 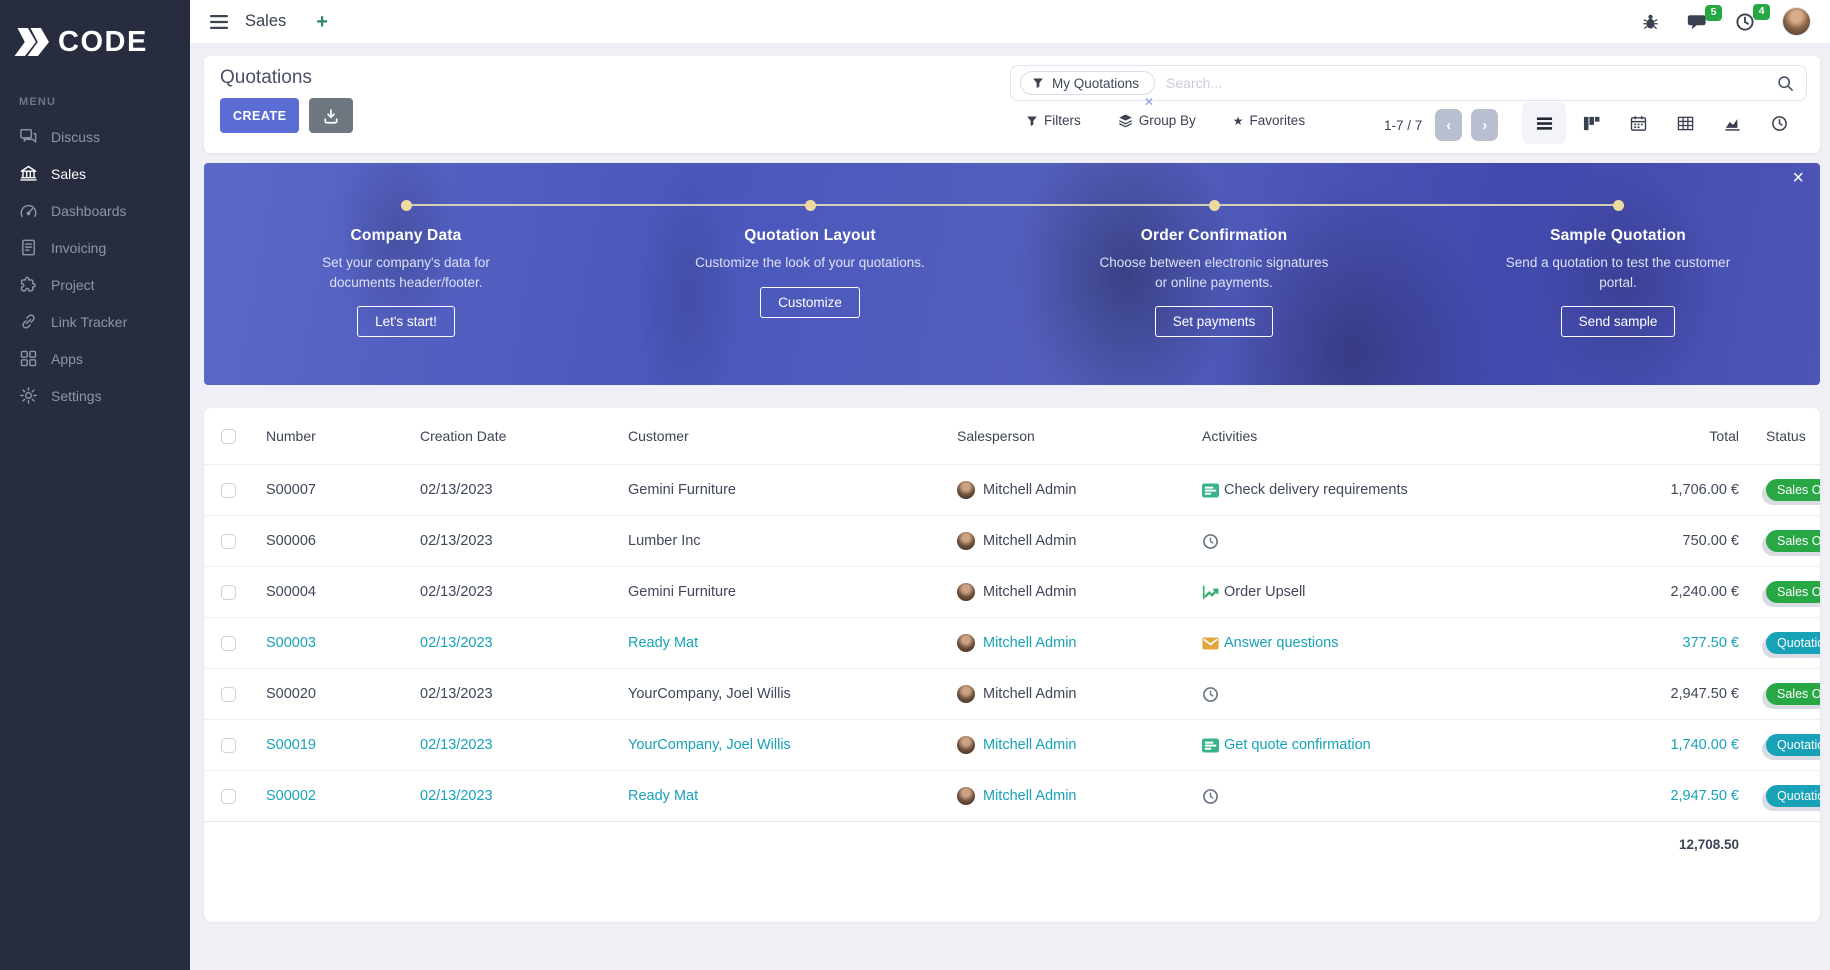 What do you see at coordinates (1210, 592) in the screenshot?
I see `chart-activity-icon` at bounding box center [1210, 592].